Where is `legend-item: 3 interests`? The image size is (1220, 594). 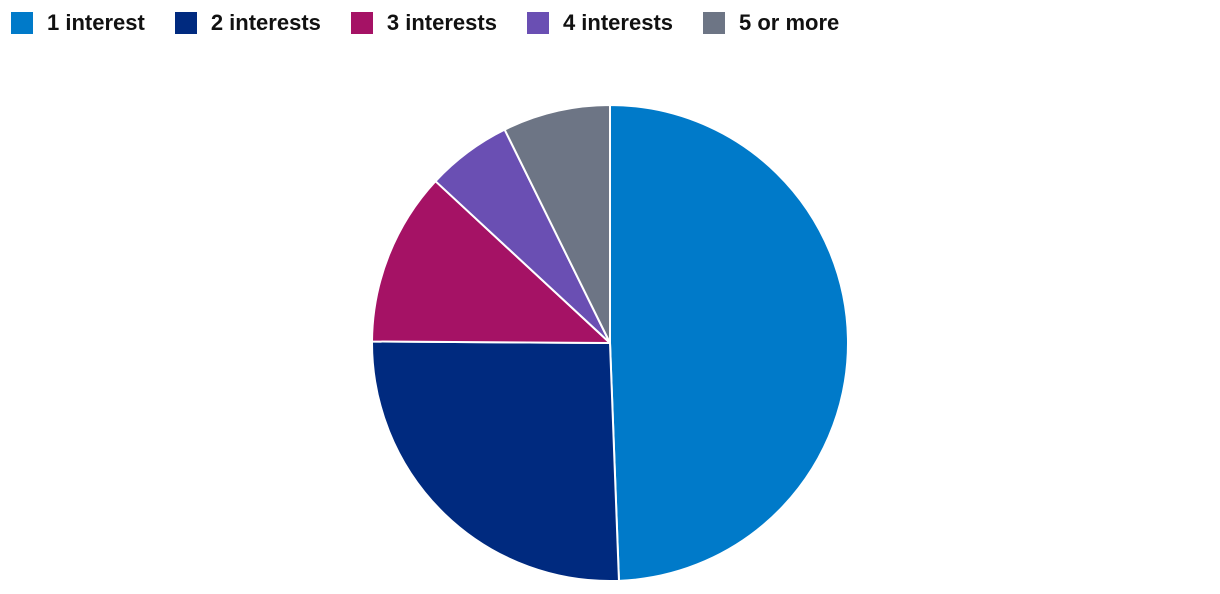
legend-item: 3 interests is located at coordinates (423, 23).